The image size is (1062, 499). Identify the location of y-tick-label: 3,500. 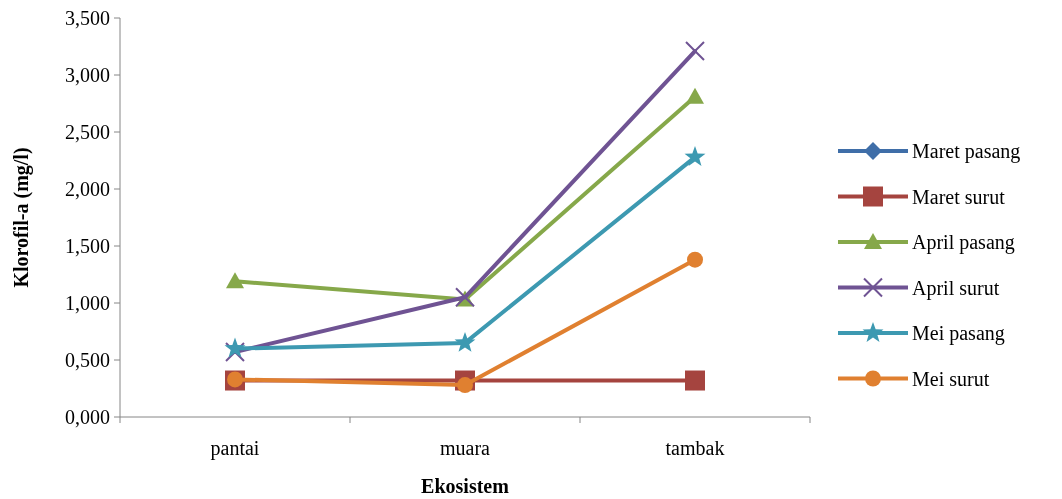
(87, 18).